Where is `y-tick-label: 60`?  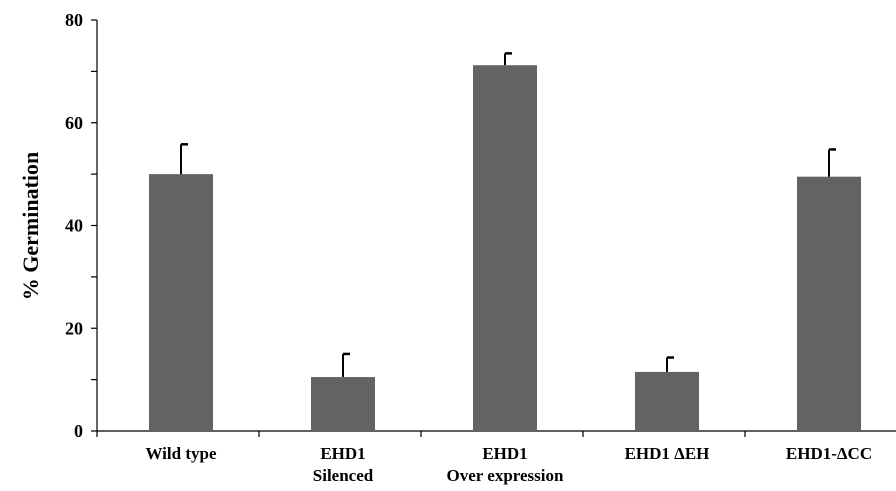 y-tick-label: 60 is located at coordinates (74, 123).